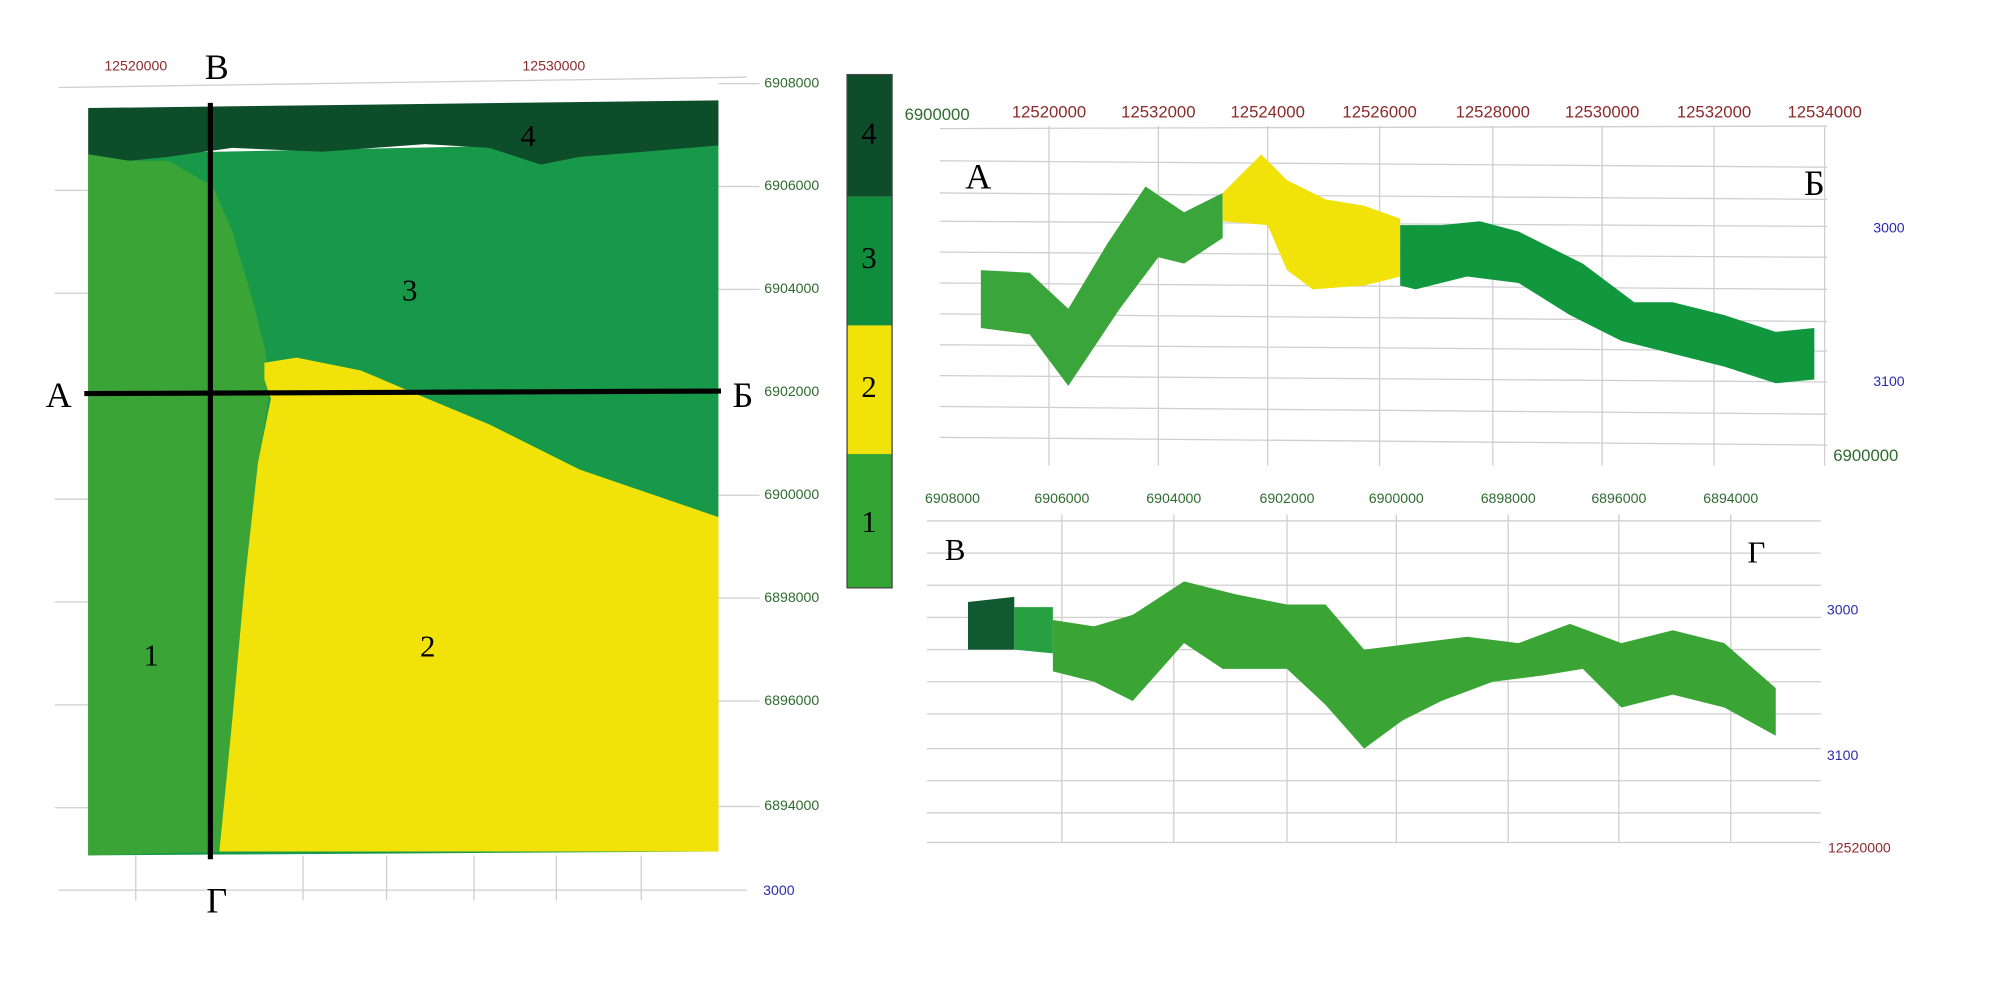  What do you see at coordinates (1493, 112) in the screenshot?
I see `section-x-label: 12528000` at bounding box center [1493, 112].